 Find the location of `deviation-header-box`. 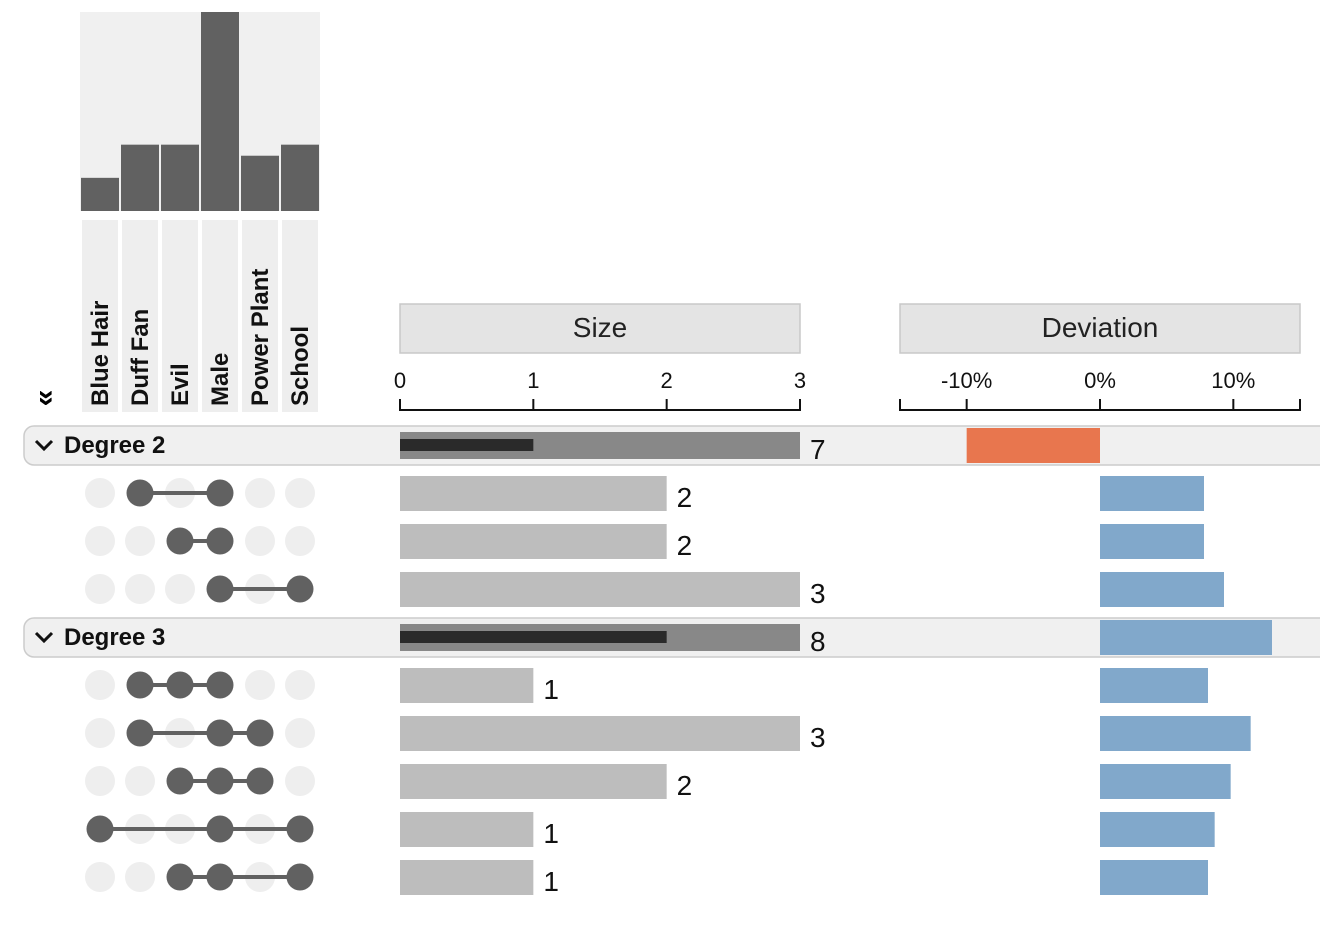

deviation-header-box is located at coordinates (1100, 328).